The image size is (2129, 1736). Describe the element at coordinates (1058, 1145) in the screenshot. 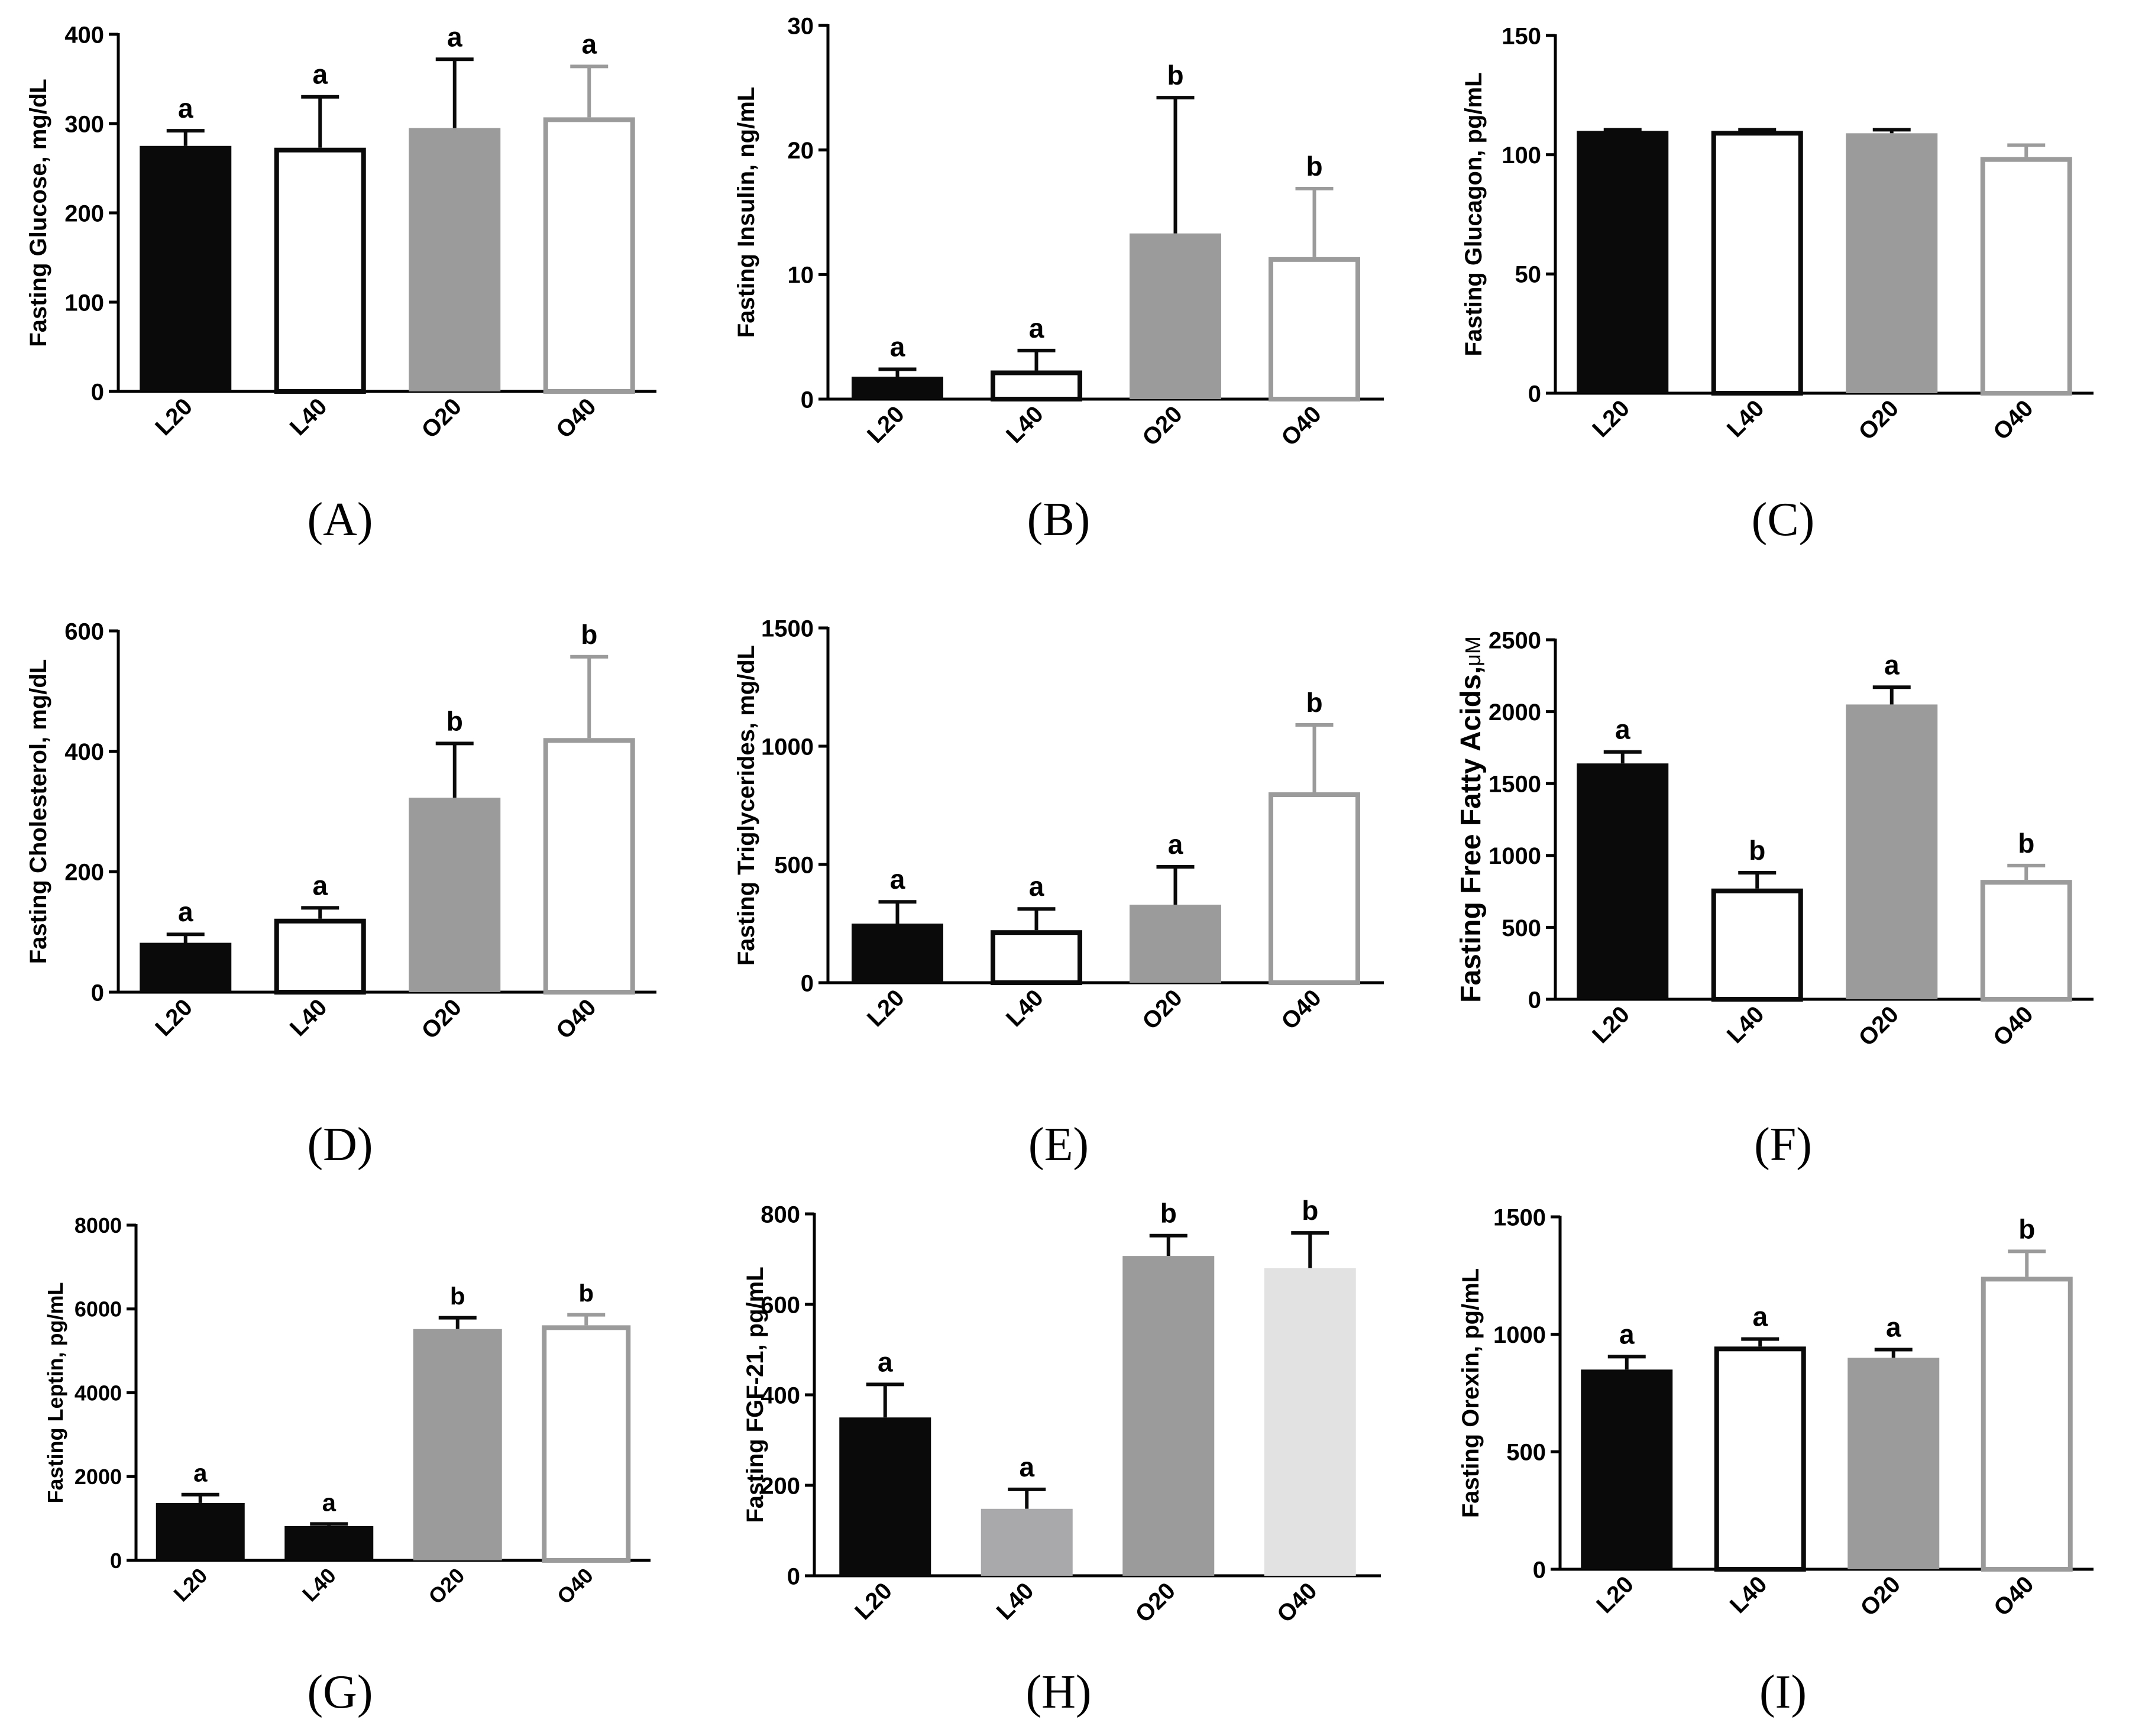

I see `panel-label: (E)` at that location.